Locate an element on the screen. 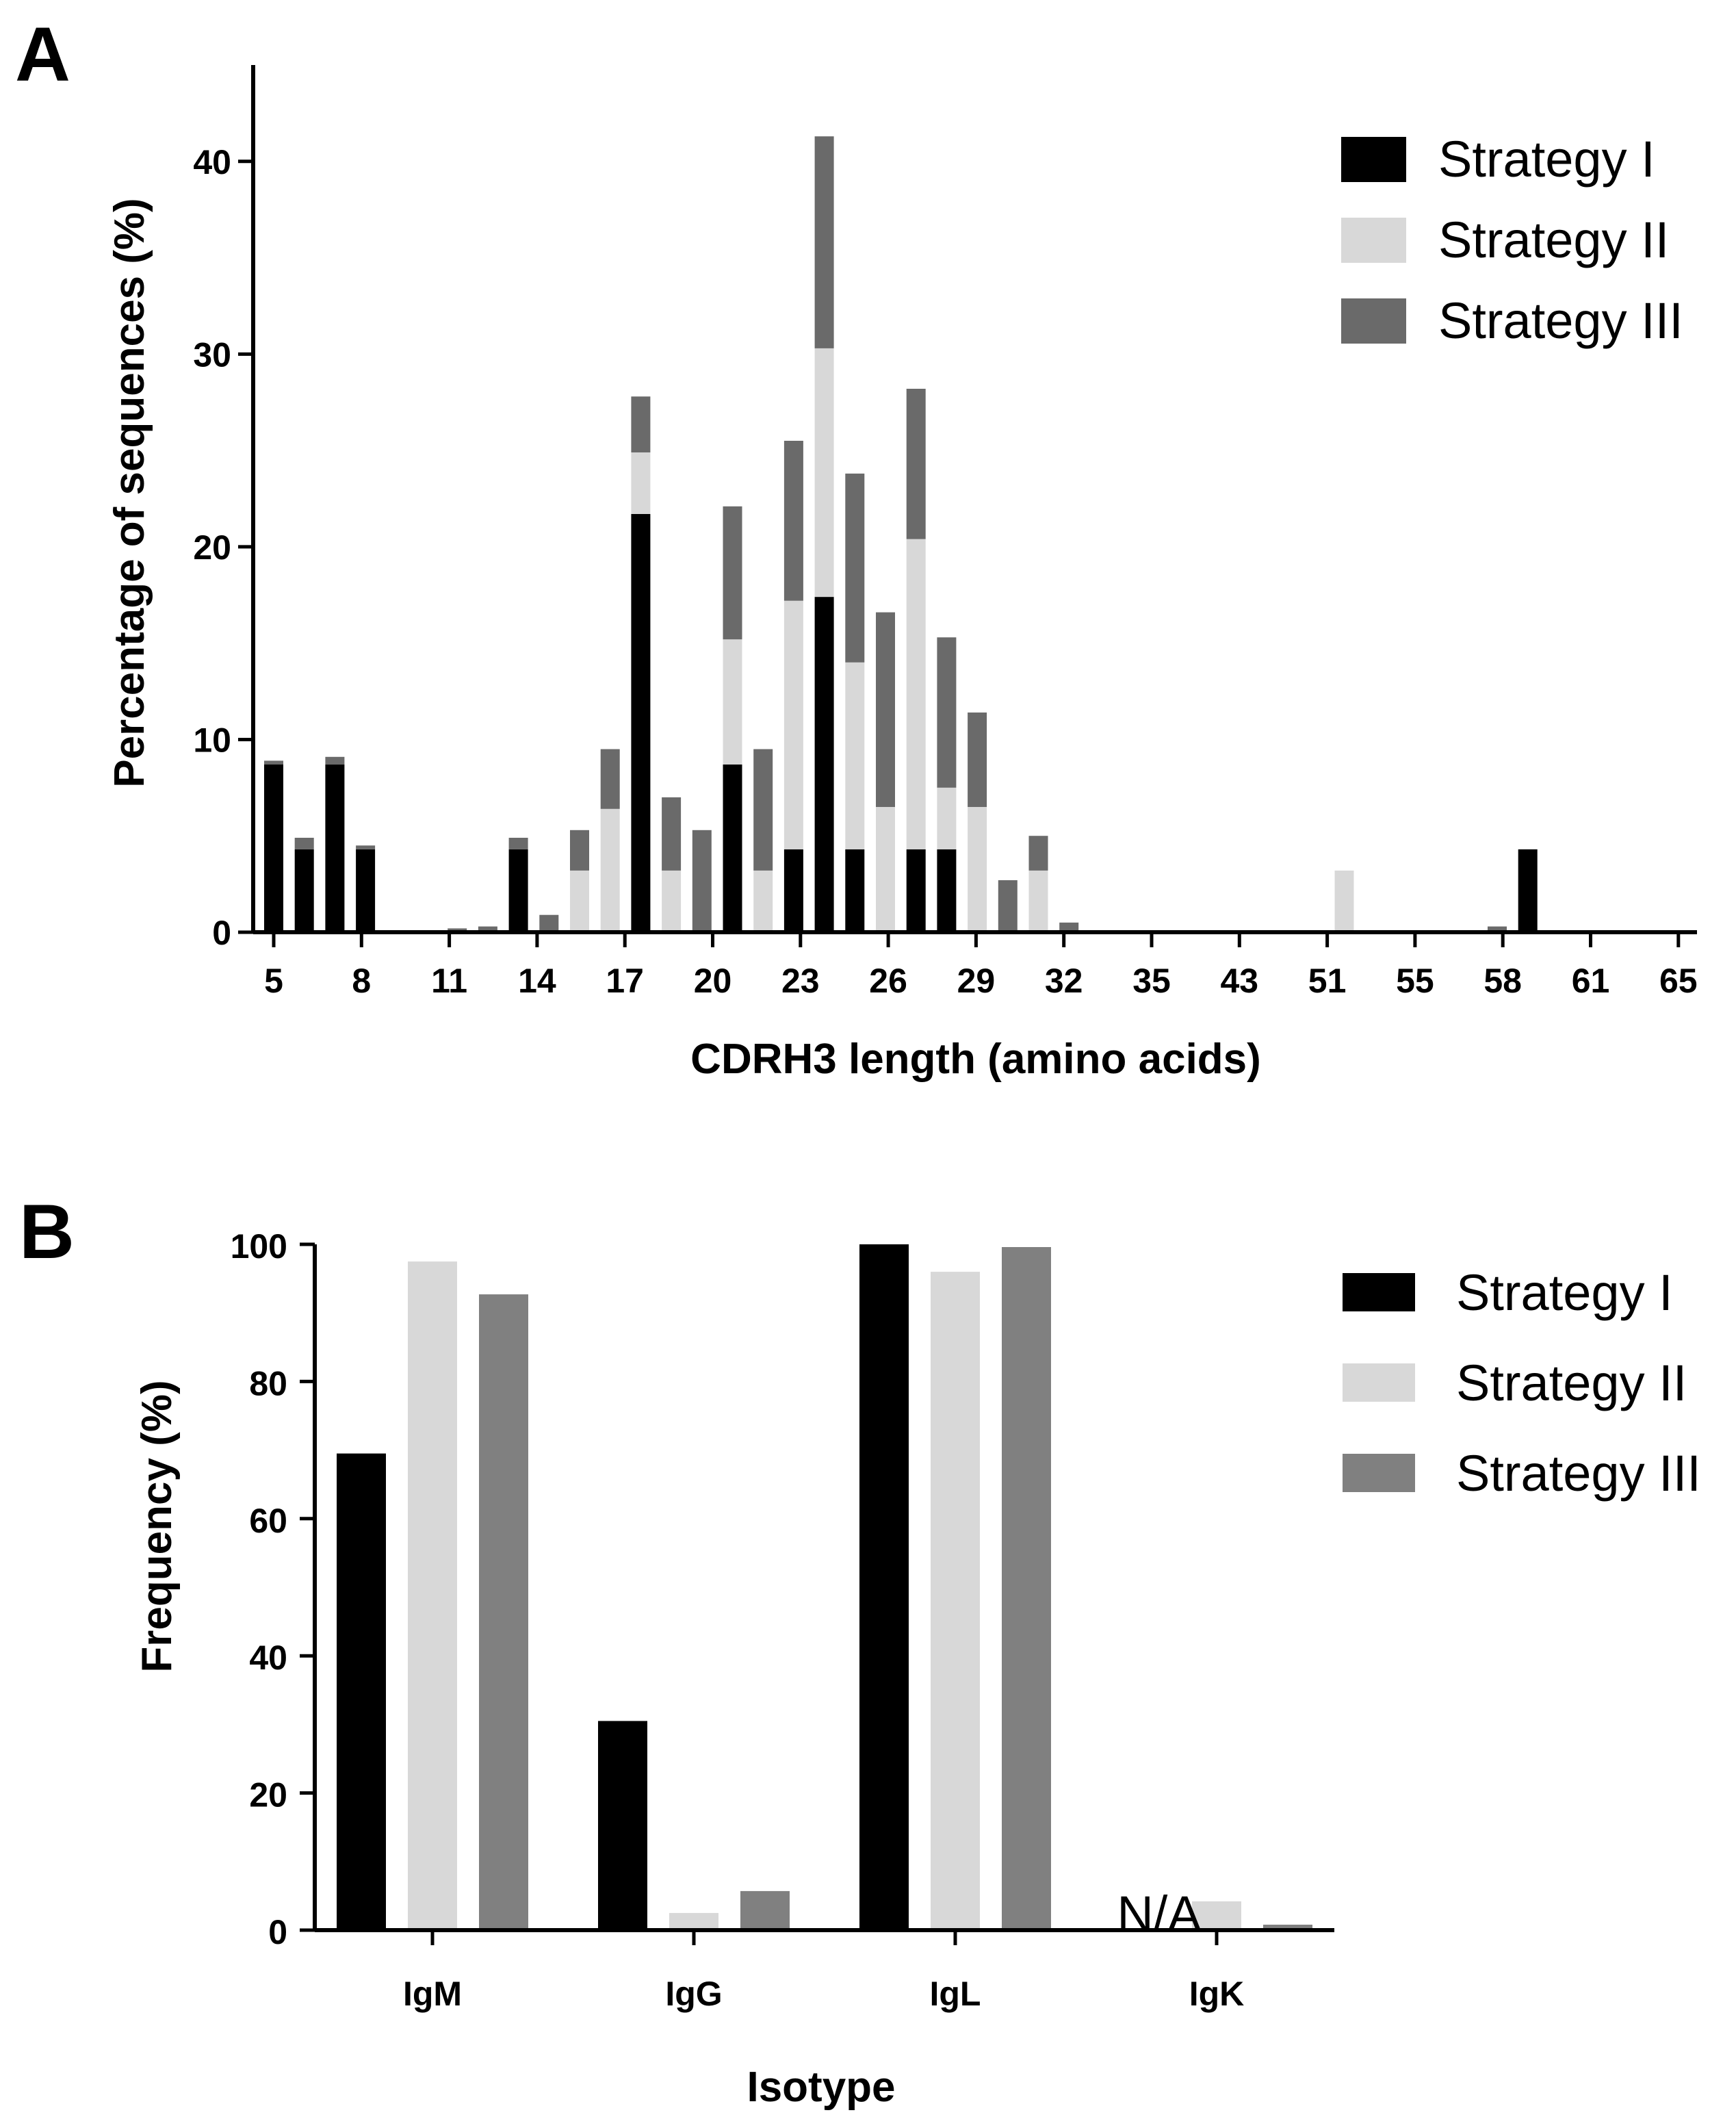 Image resolution: width=1736 pixels, height=2117 pixels. x-tick-label-11: 11 is located at coordinates (449, 981).